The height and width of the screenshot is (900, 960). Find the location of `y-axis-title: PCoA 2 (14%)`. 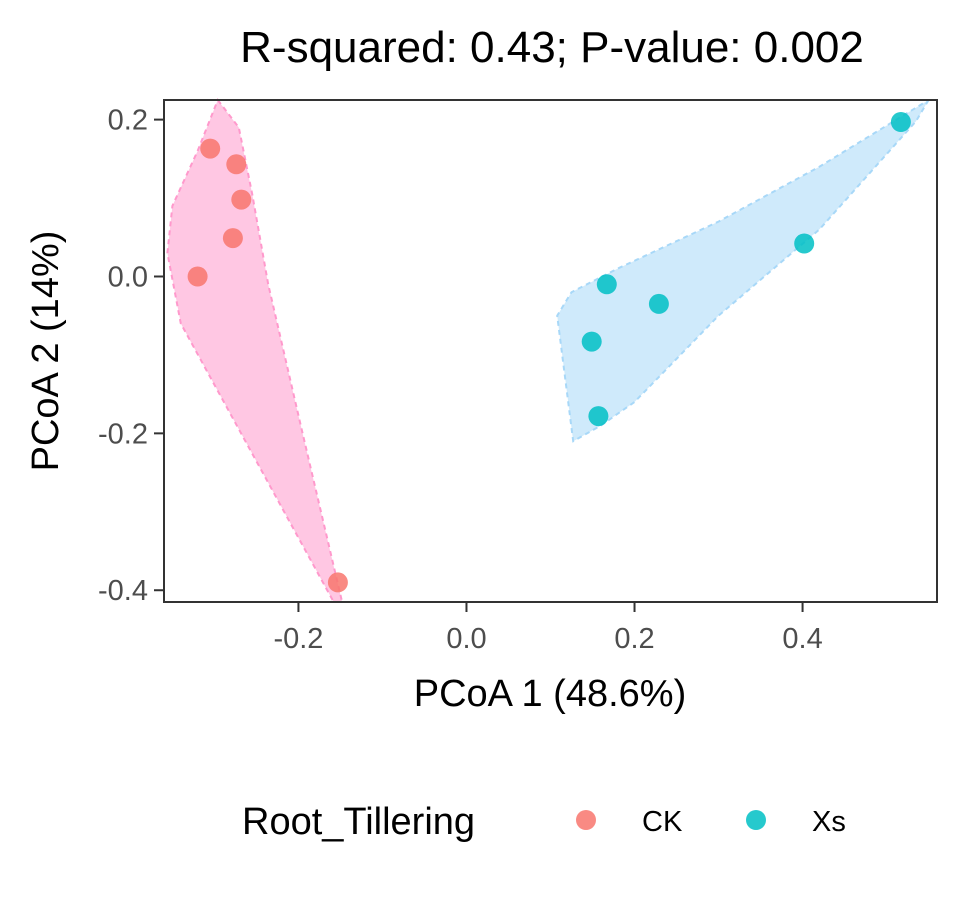

y-axis-title: PCoA 2 (14%) is located at coordinates (46, 351).